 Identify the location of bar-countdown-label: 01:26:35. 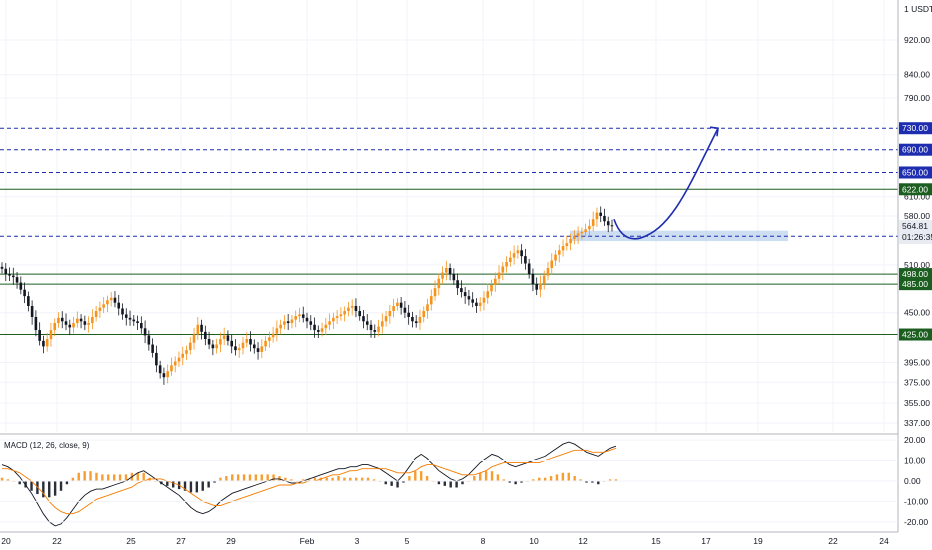
(917, 237).